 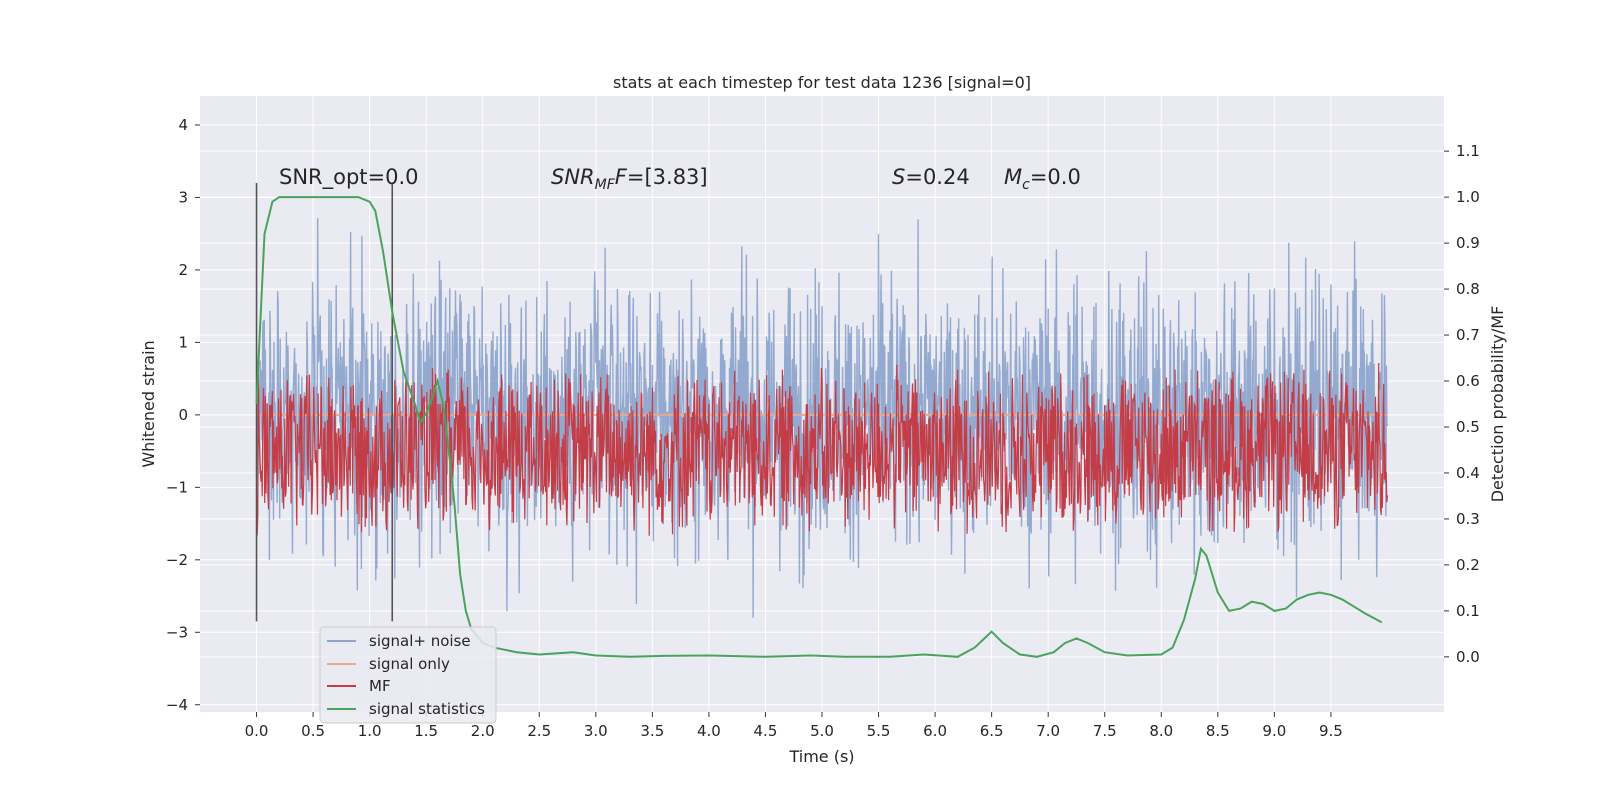 I want to click on x-tick-label: 2.0, so click(x=483, y=731).